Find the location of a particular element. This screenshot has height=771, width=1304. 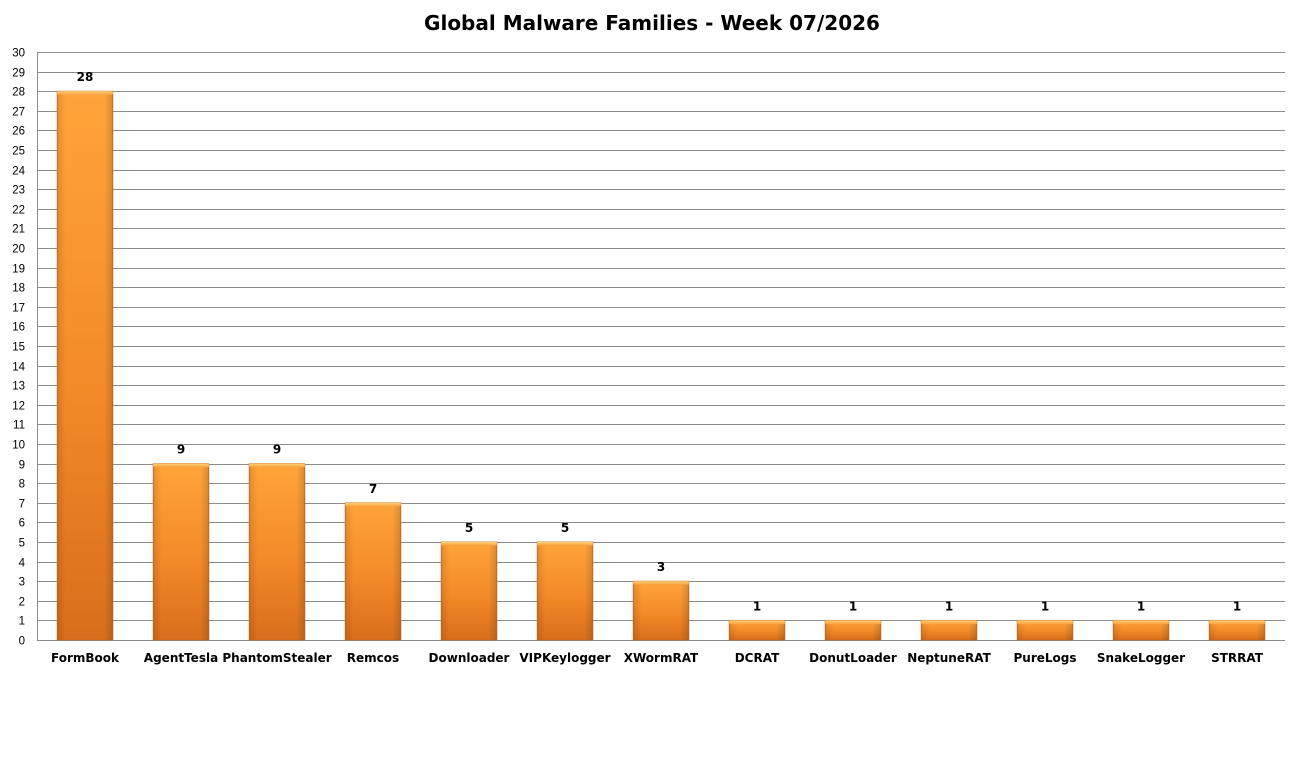

y-tick-label: 28 is located at coordinates (18, 93).